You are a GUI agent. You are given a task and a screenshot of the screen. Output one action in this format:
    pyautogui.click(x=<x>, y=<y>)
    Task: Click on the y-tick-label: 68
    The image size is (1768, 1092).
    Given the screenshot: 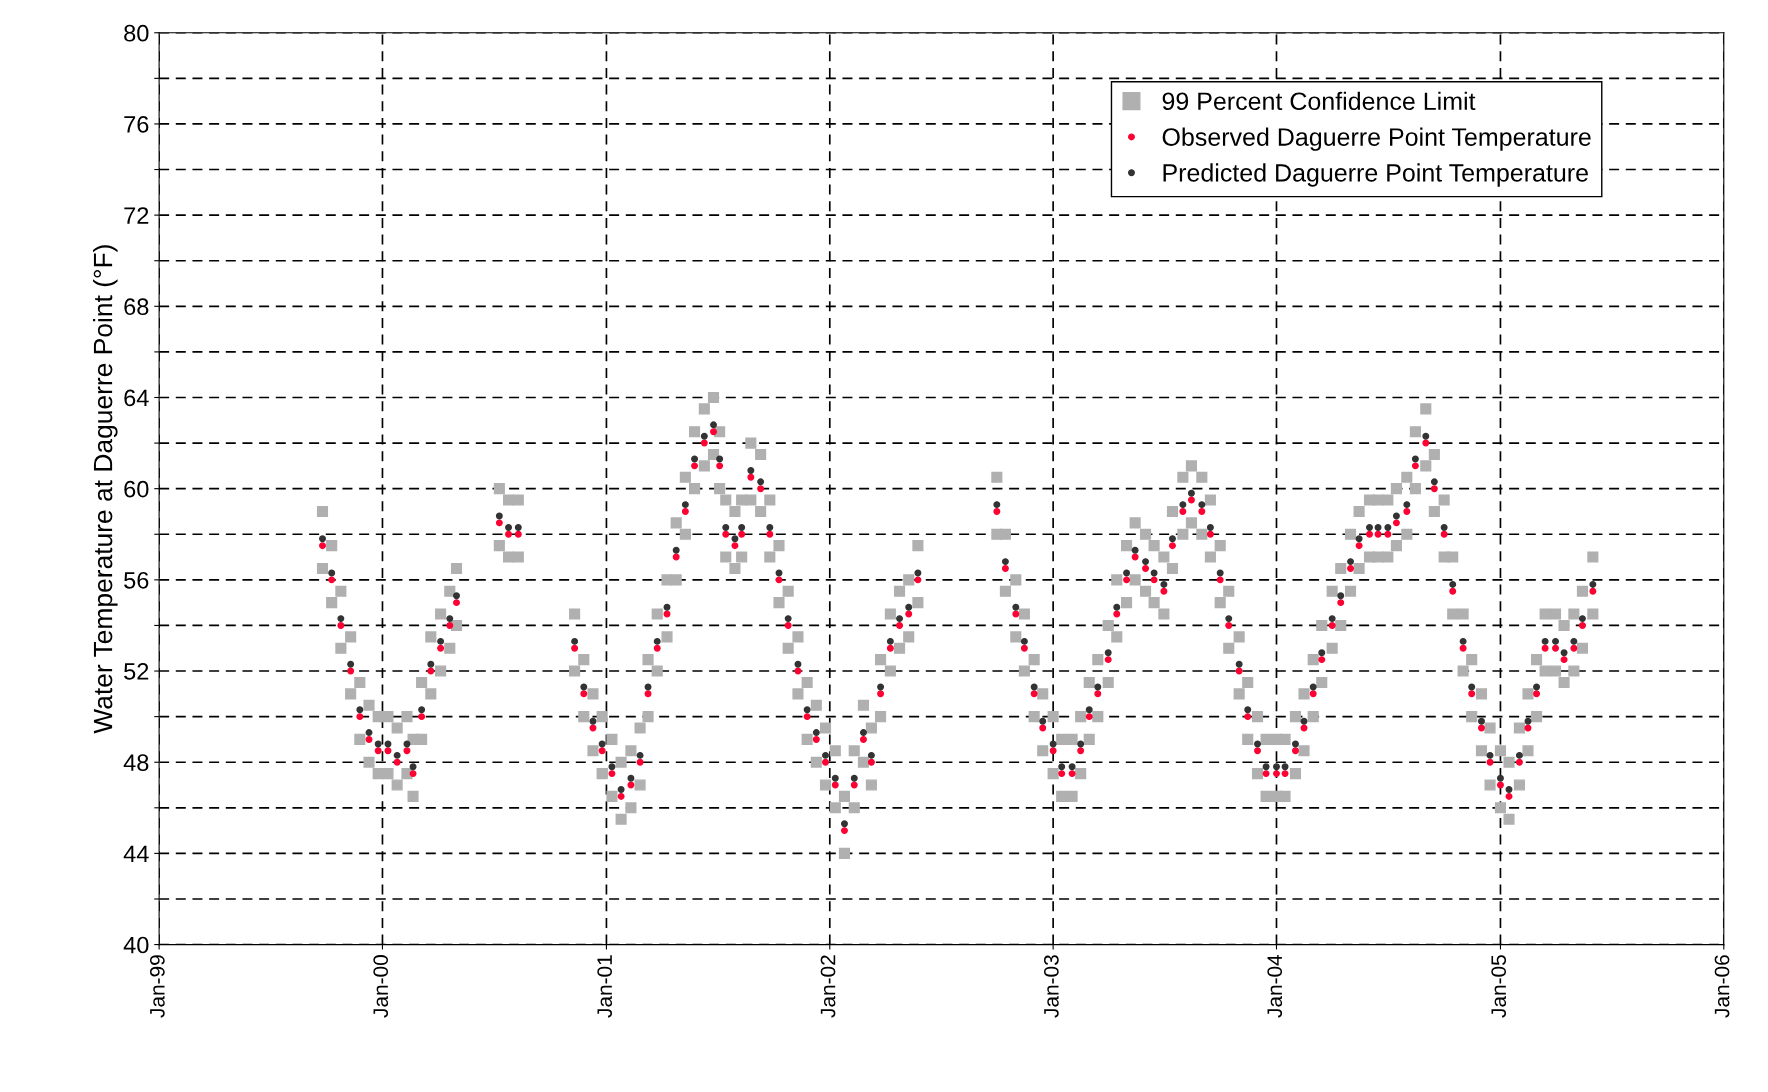 What is the action you would take?
    pyautogui.click(x=136, y=307)
    